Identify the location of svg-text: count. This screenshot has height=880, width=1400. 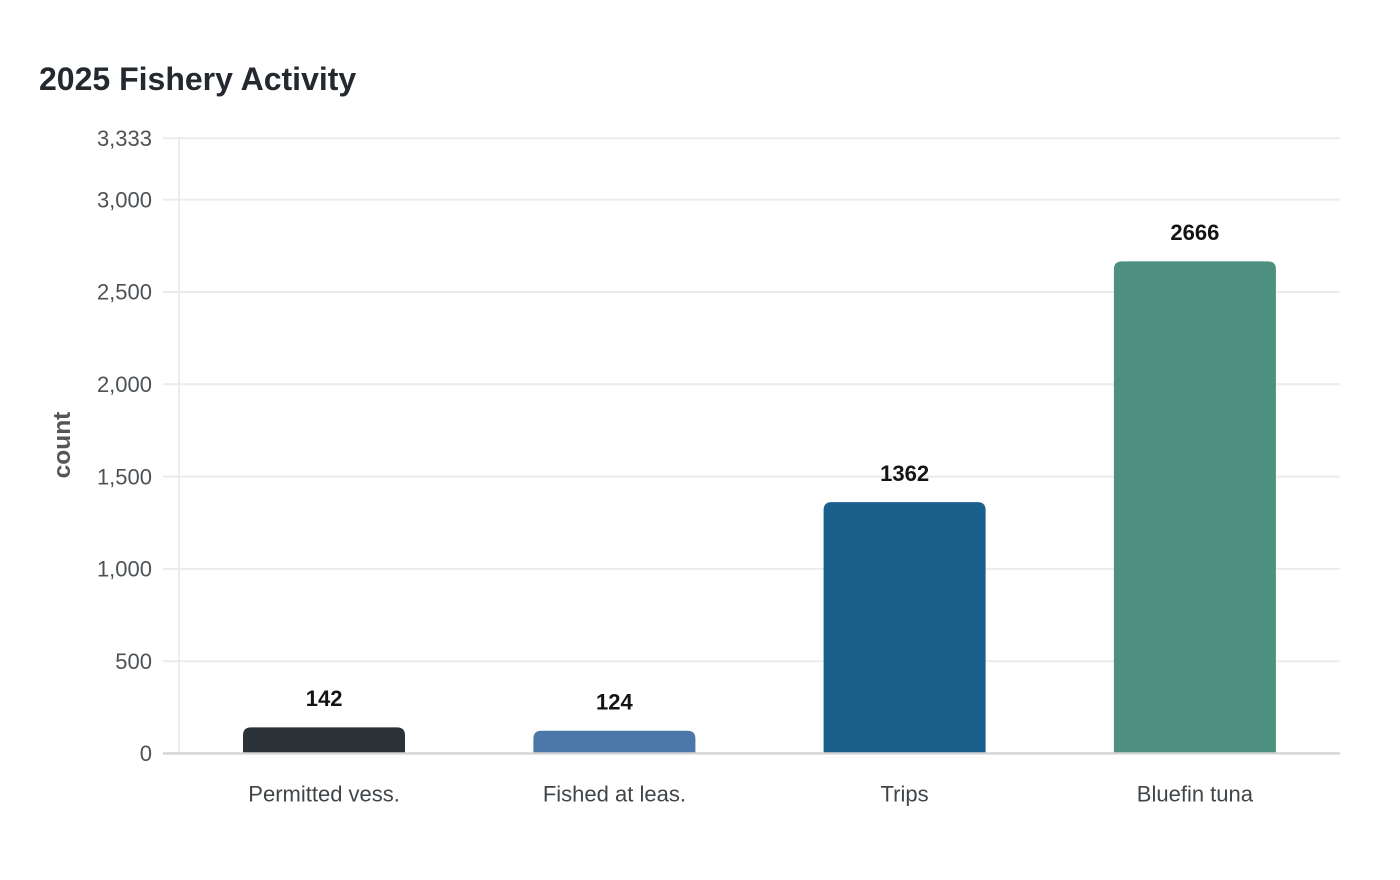
(62, 445).